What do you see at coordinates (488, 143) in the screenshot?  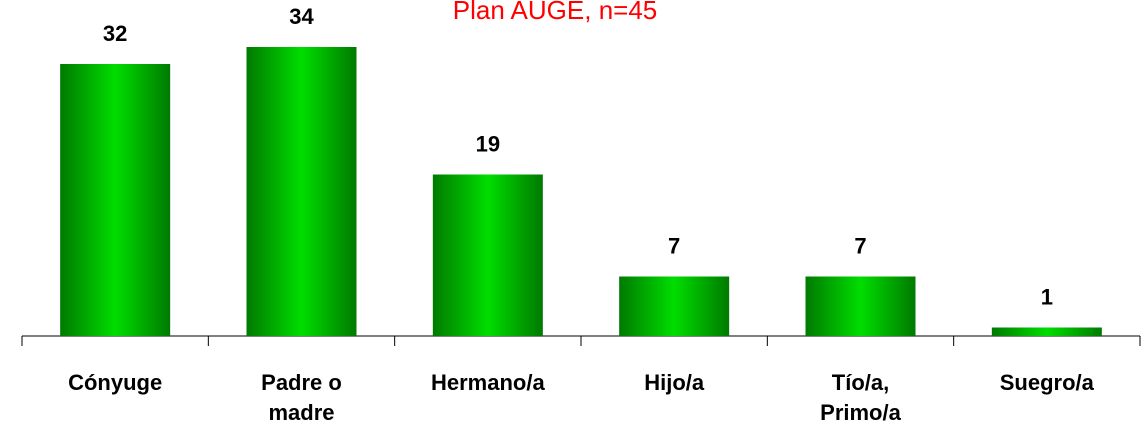 I see `value-label: 19` at bounding box center [488, 143].